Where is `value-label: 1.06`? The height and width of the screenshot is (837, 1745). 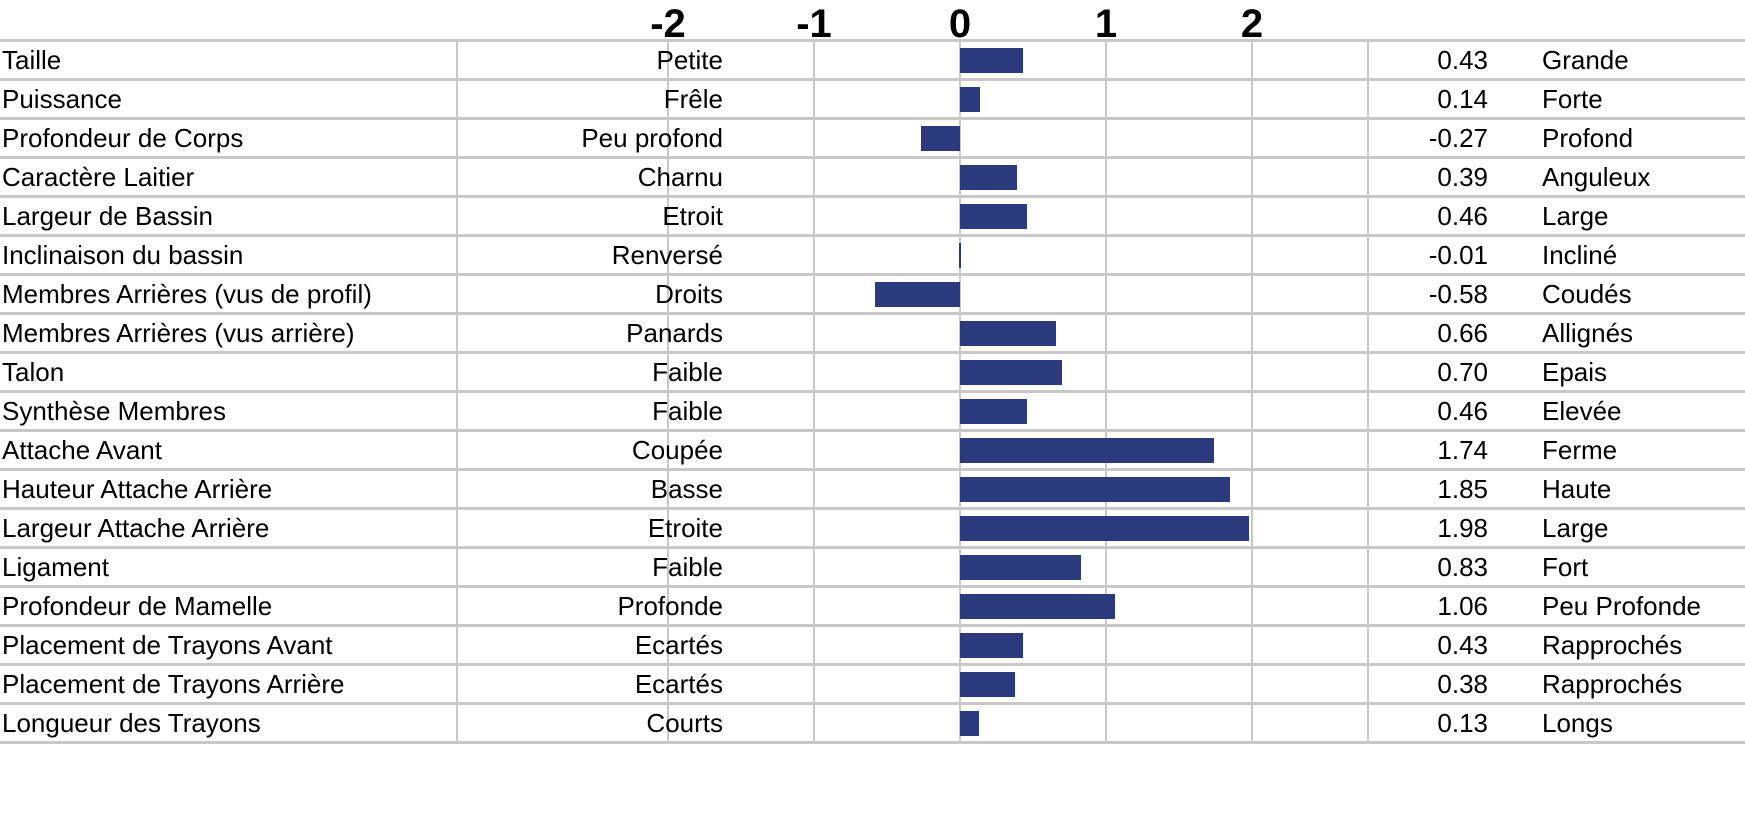 value-label: 1.06 is located at coordinates (1462, 606).